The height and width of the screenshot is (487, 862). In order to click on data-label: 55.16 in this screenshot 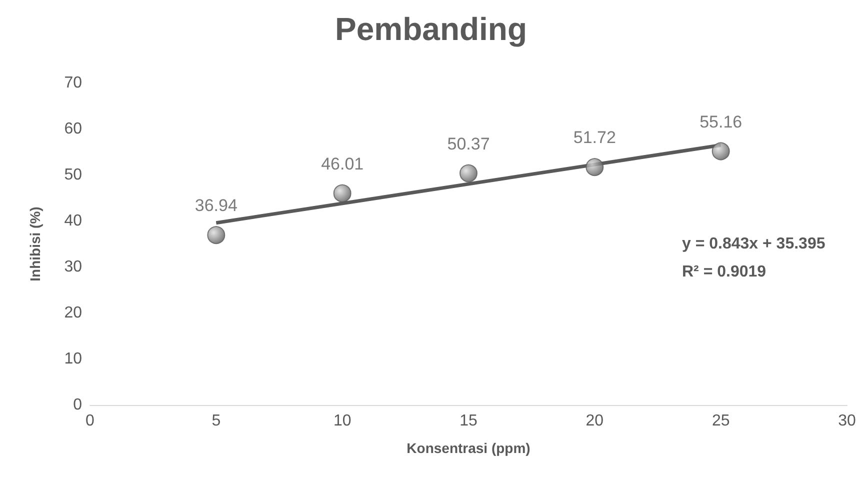, I will do `click(721, 122)`.